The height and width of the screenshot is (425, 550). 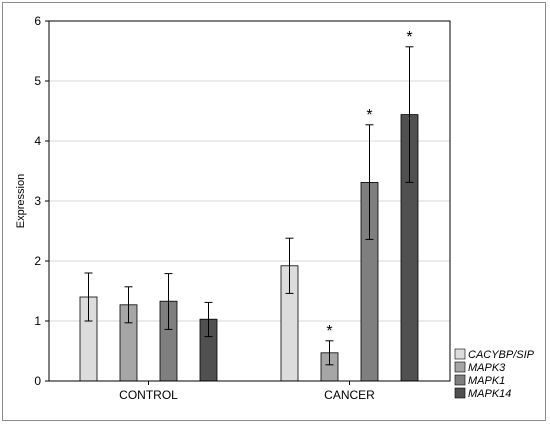 I want to click on y-tick-label: 4, so click(x=37, y=141).